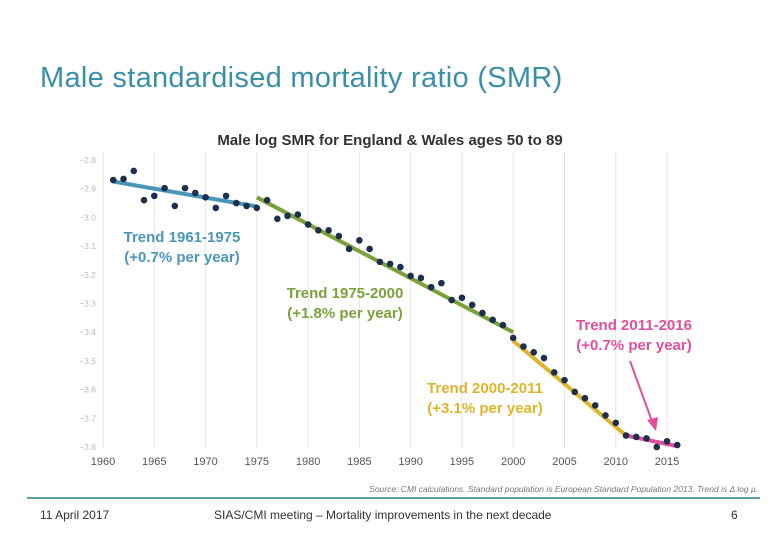  I want to click on trend-rate: (+3.1% per year), so click(484, 408).